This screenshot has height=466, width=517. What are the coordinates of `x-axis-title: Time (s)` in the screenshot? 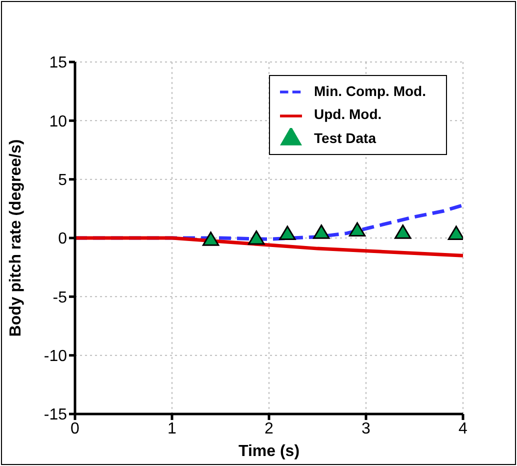 It's located at (269, 451).